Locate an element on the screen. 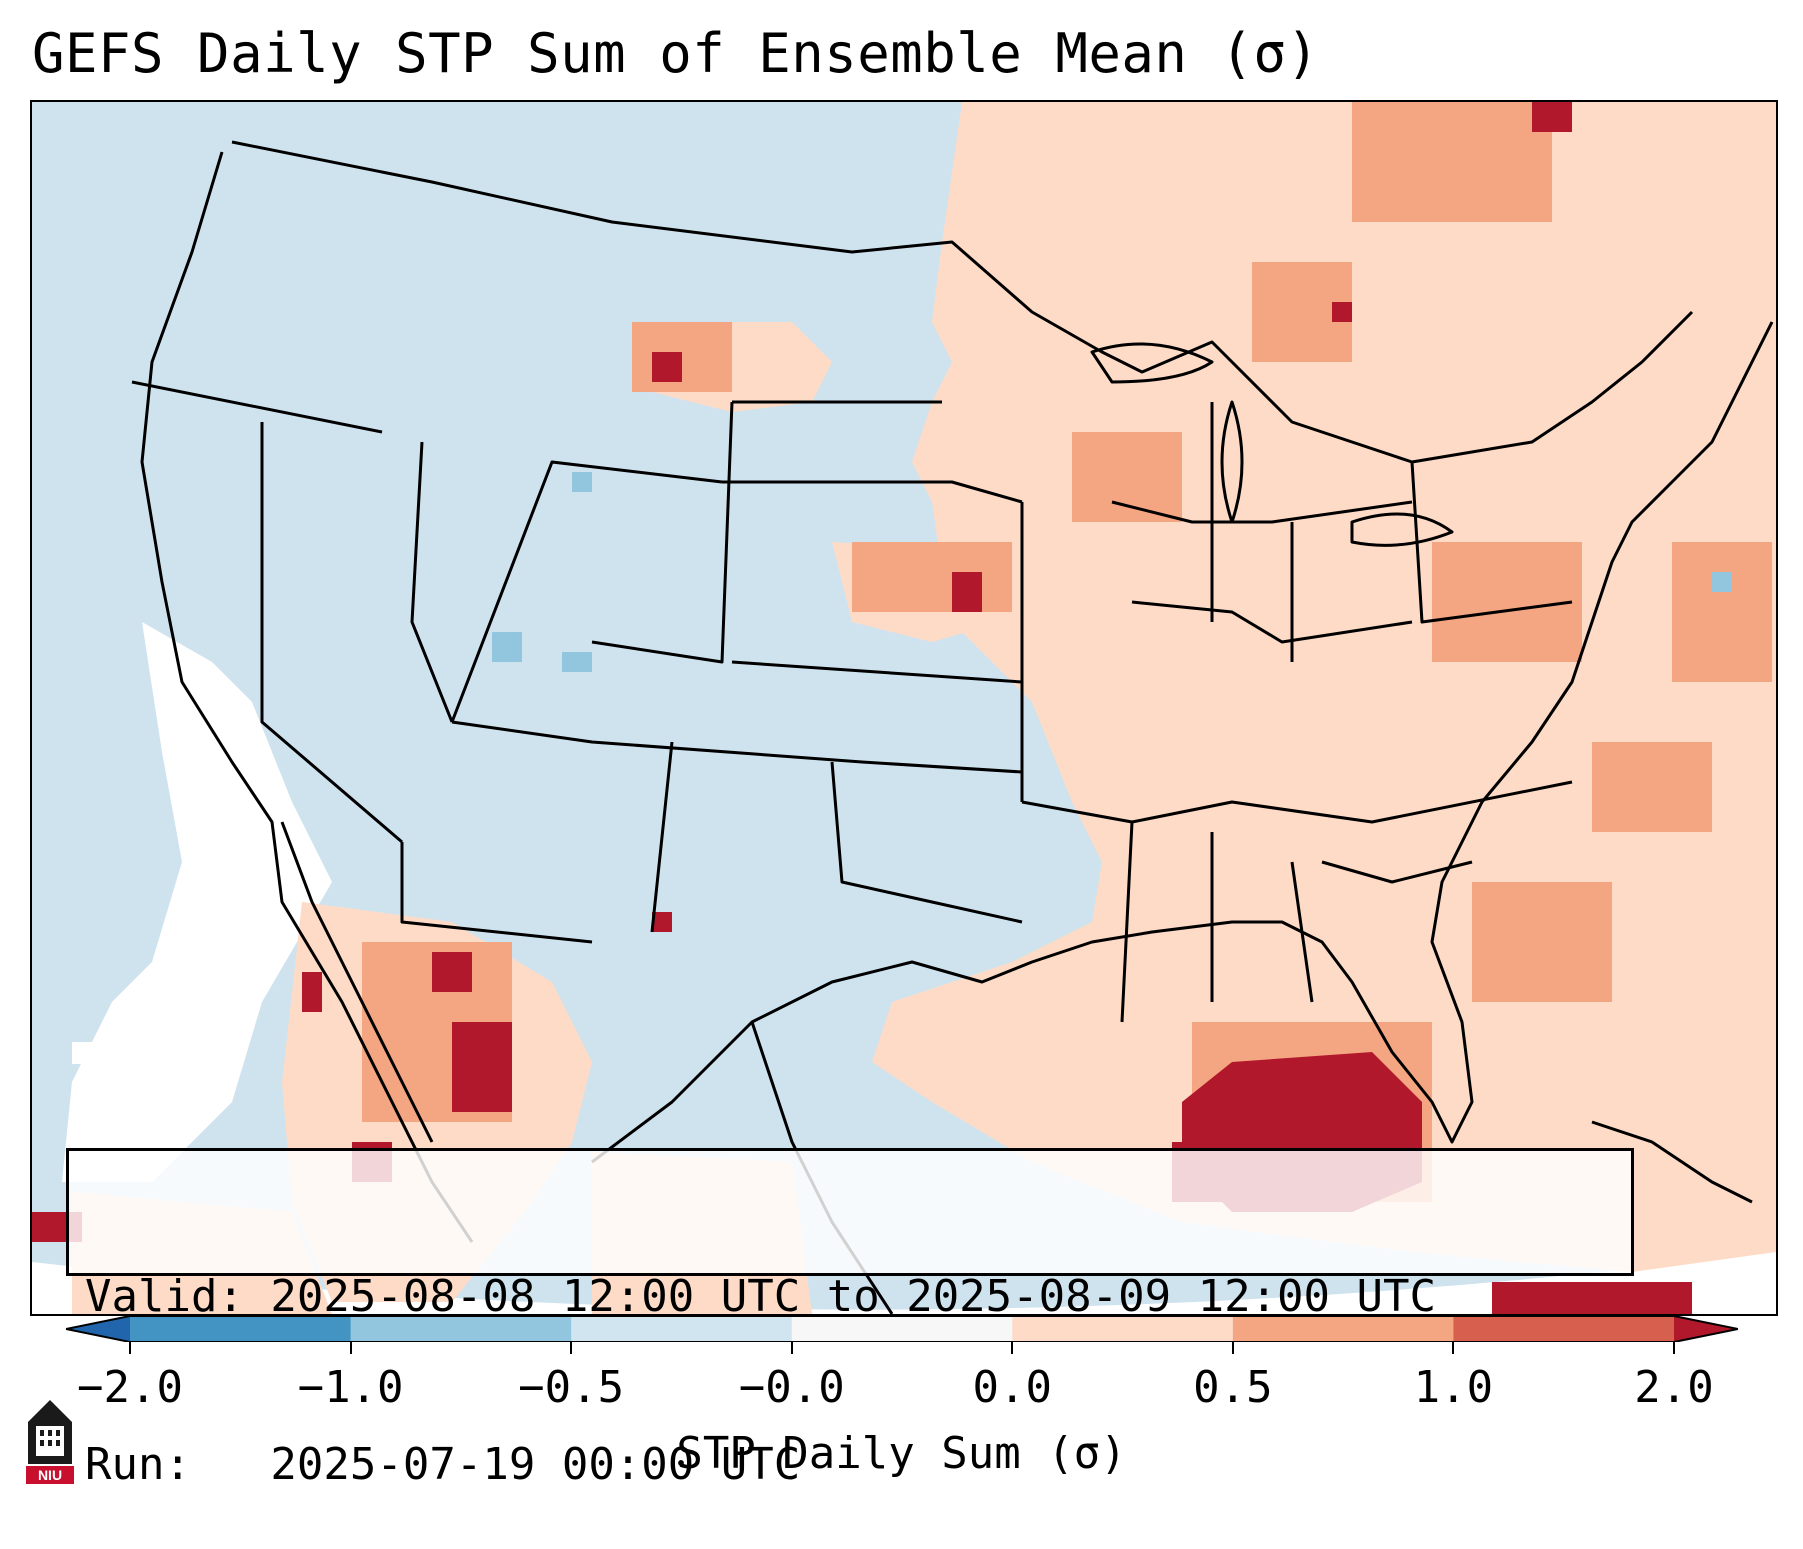 The height and width of the screenshot is (1549, 1803). colorbar-title: STP Daily Sum (σ) is located at coordinates (901, 1453).